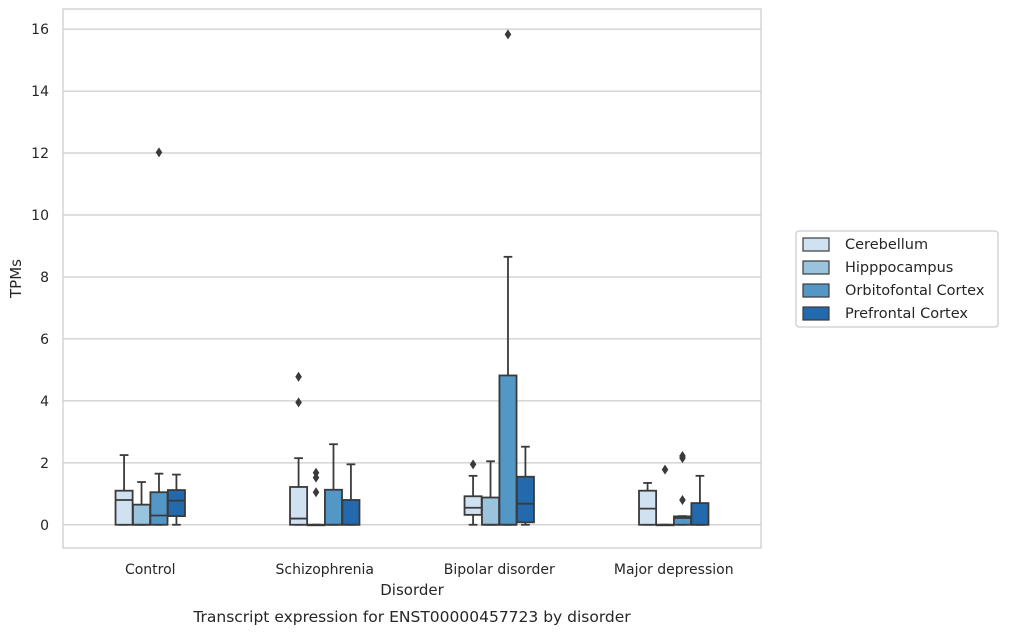 The width and height of the screenshot is (1009, 634). I want to click on legend-label: Hipppocampus, so click(899, 268).